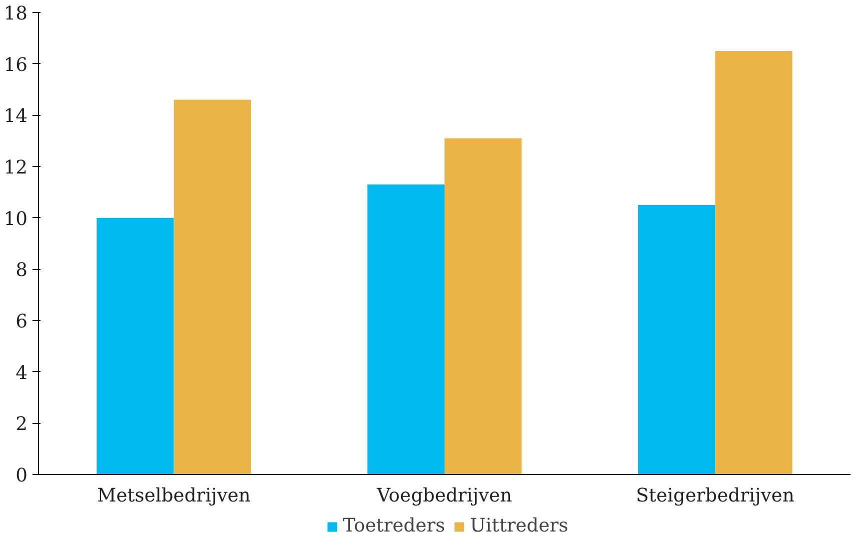  I want to click on y-tick-label: 4, so click(22, 373).